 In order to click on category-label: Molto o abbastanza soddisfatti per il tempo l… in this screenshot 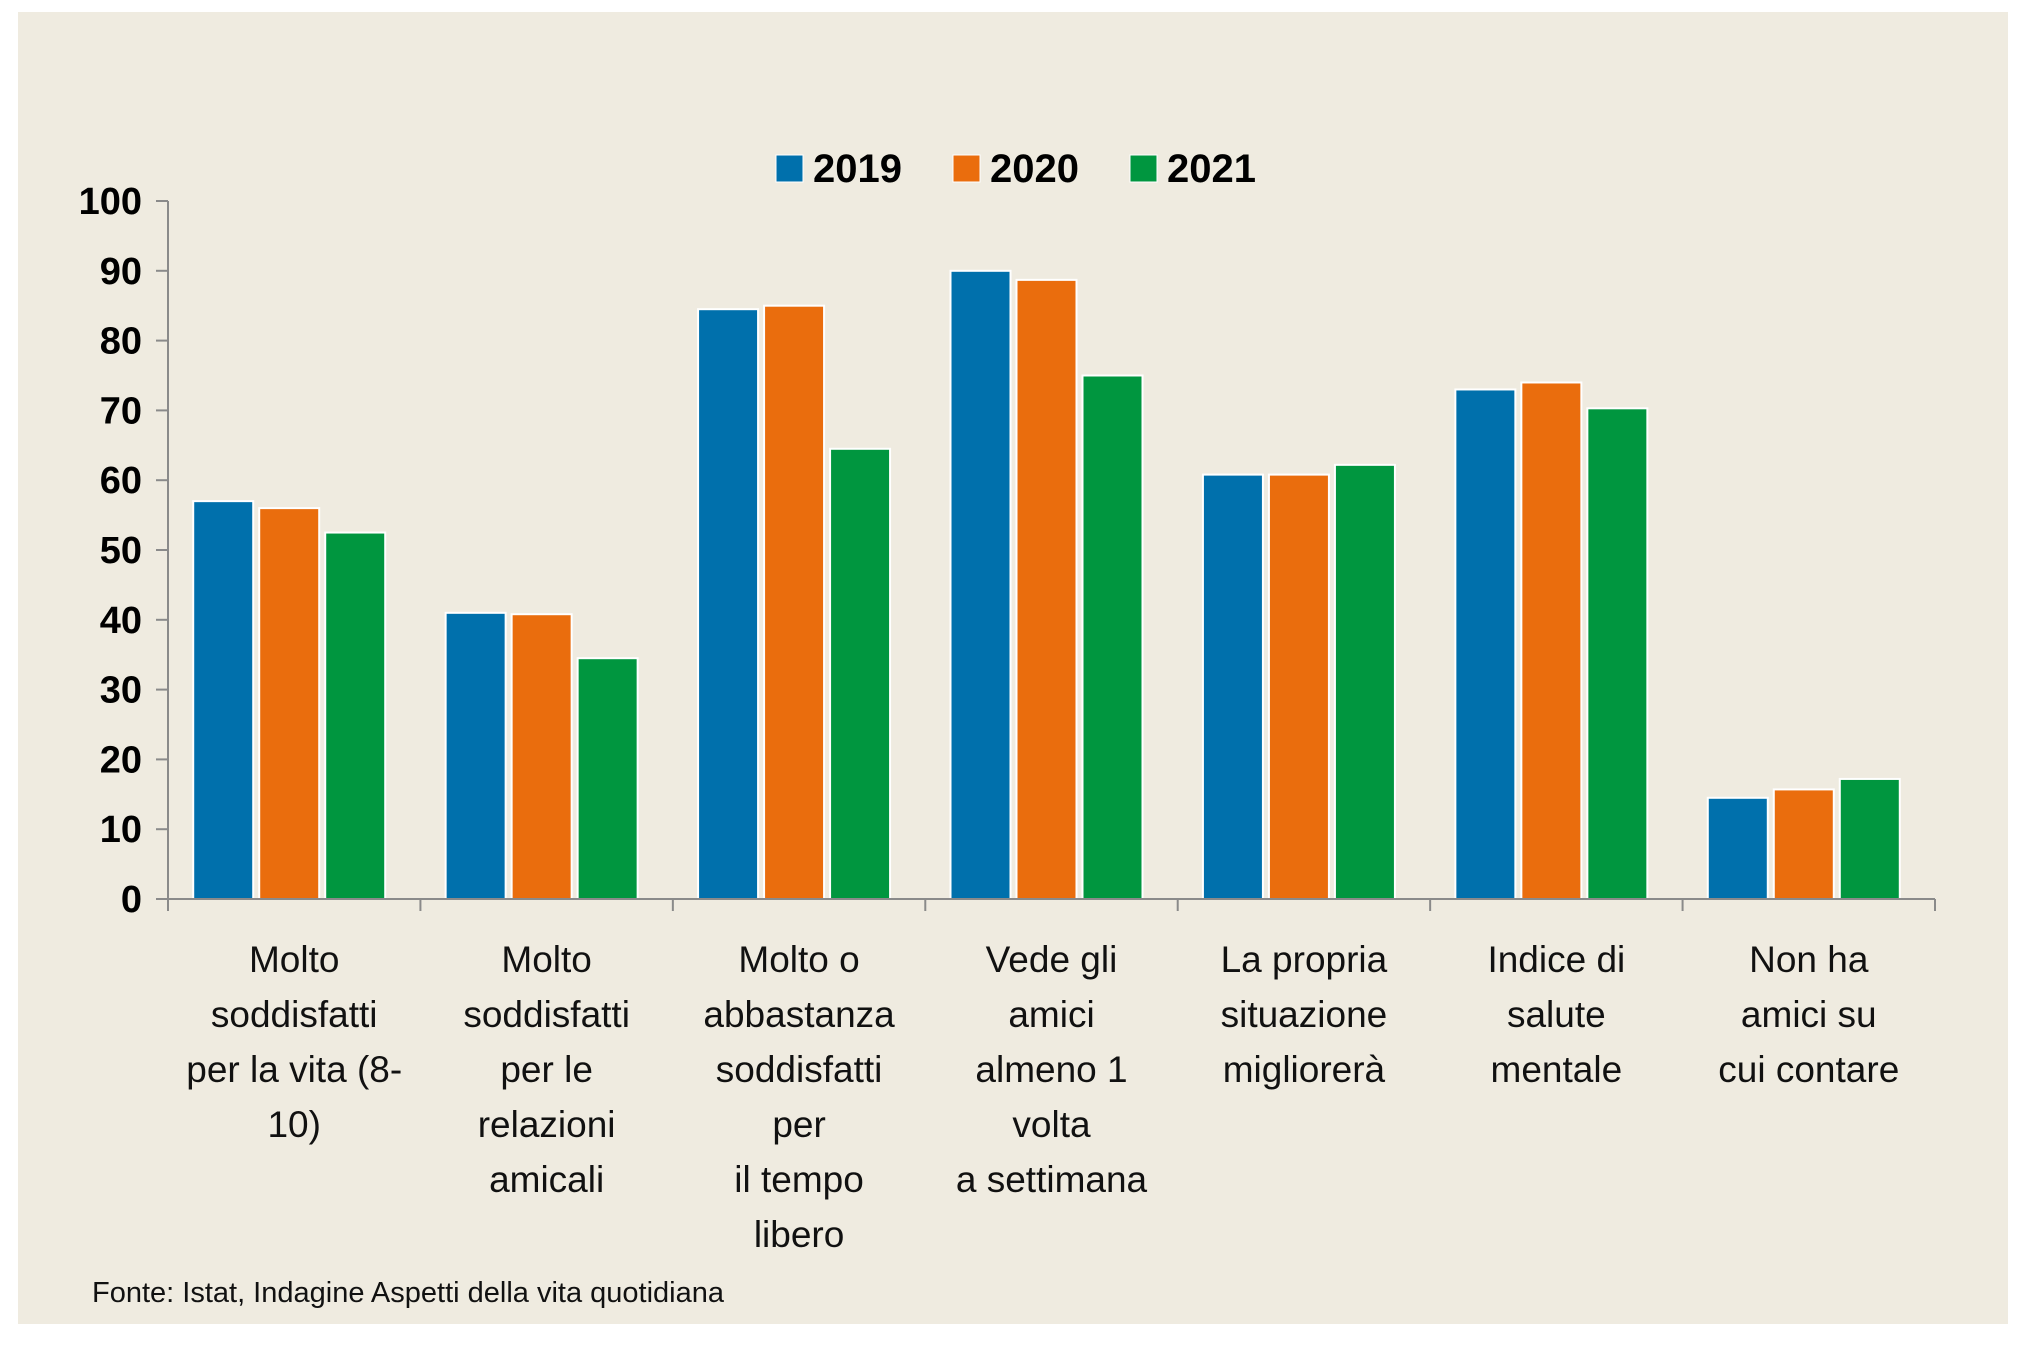, I will do `click(799, 1097)`.